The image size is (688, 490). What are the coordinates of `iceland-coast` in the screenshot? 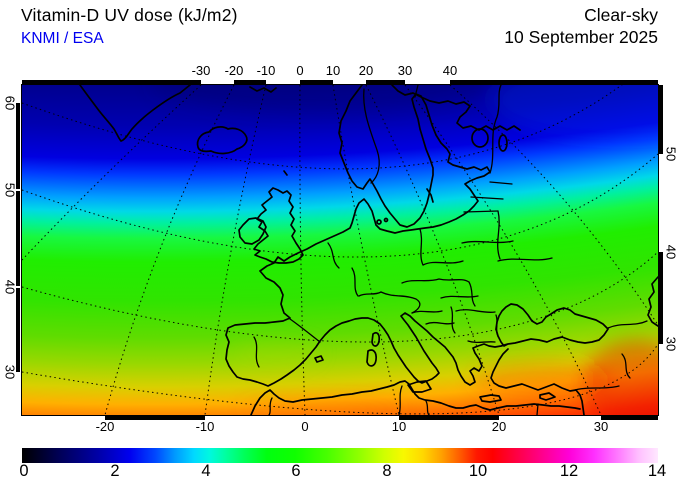 It's located at (222, 140).